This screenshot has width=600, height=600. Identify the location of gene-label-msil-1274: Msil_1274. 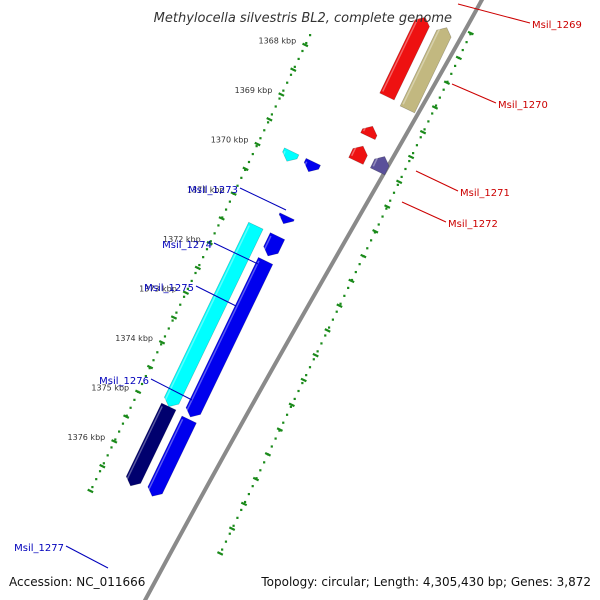
(187, 245).